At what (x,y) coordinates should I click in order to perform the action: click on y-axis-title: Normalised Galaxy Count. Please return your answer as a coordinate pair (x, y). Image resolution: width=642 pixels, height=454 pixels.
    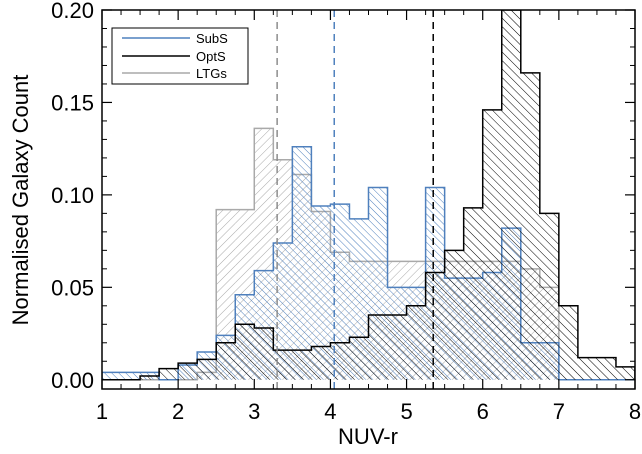
    Looking at the image, I should click on (20, 200).